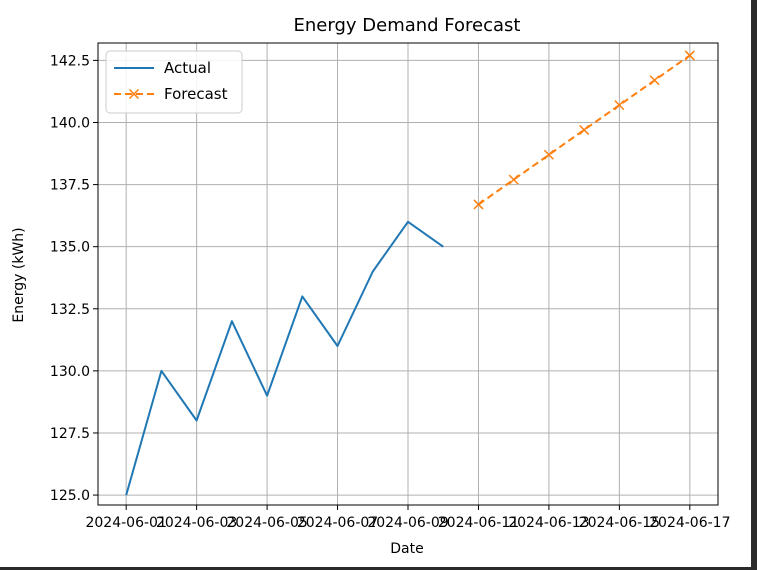 The width and height of the screenshot is (757, 570). Describe the element at coordinates (407, 523) in the screenshot. I see `x-tick-label: 2024-06-09` at that location.